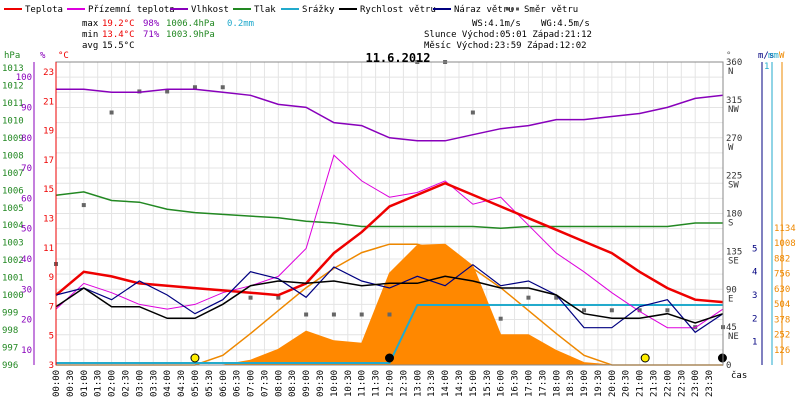 This screenshot has height=400, width=800. What do you see at coordinates (48, 73) in the screenshot?
I see `degc-tick-label: 23` at bounding box center [48, 73].